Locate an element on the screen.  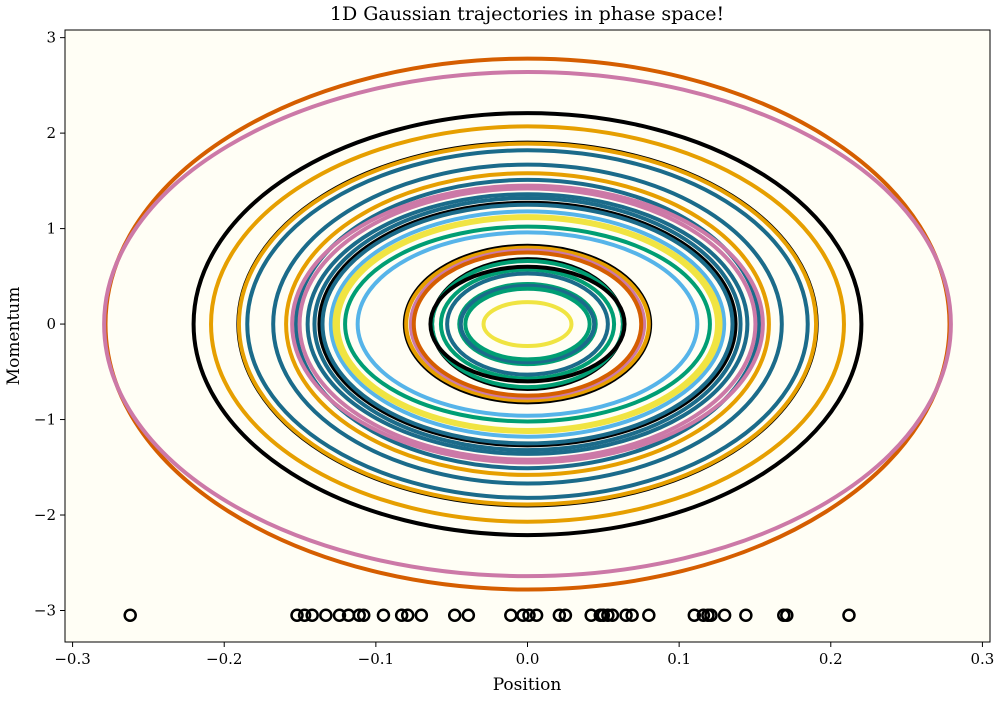
x-tick-label: −0.2 is located at coordinates (224, 659).